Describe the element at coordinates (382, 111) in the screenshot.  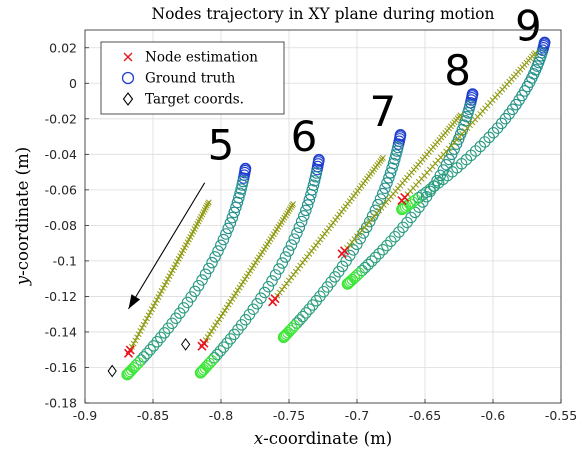
I see `node-label-7: 7` at that location.